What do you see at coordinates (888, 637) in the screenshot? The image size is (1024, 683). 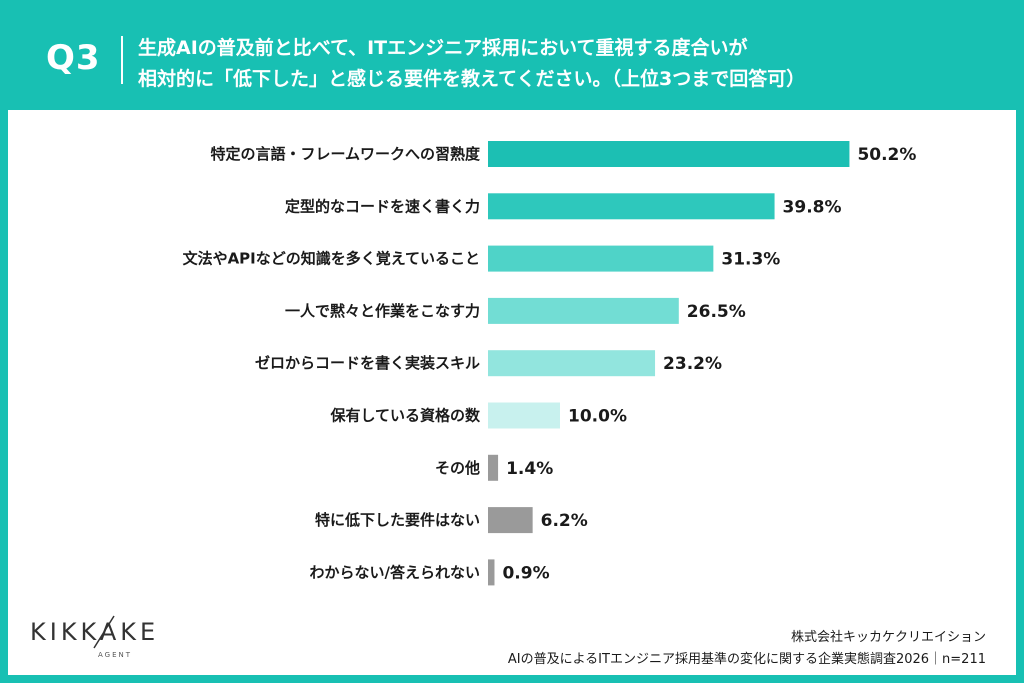 I see `source-company: 株式会社キッカケクリエイション` at bounding box center [888, 637].